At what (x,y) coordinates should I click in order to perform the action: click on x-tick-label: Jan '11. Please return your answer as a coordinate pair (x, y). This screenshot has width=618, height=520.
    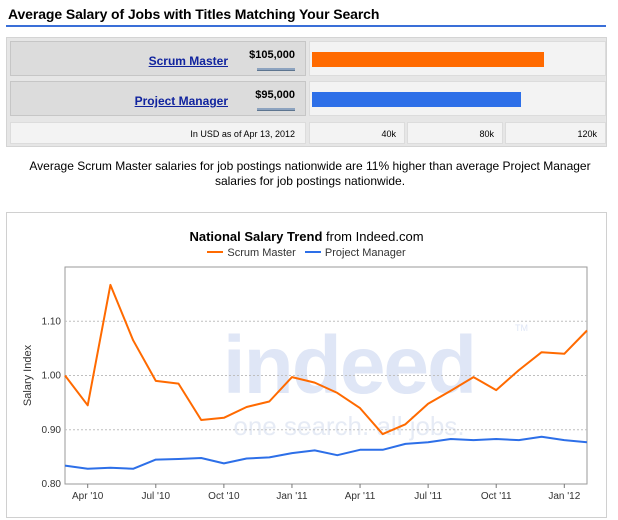
    Looking at the image, I should click on (292, 496).